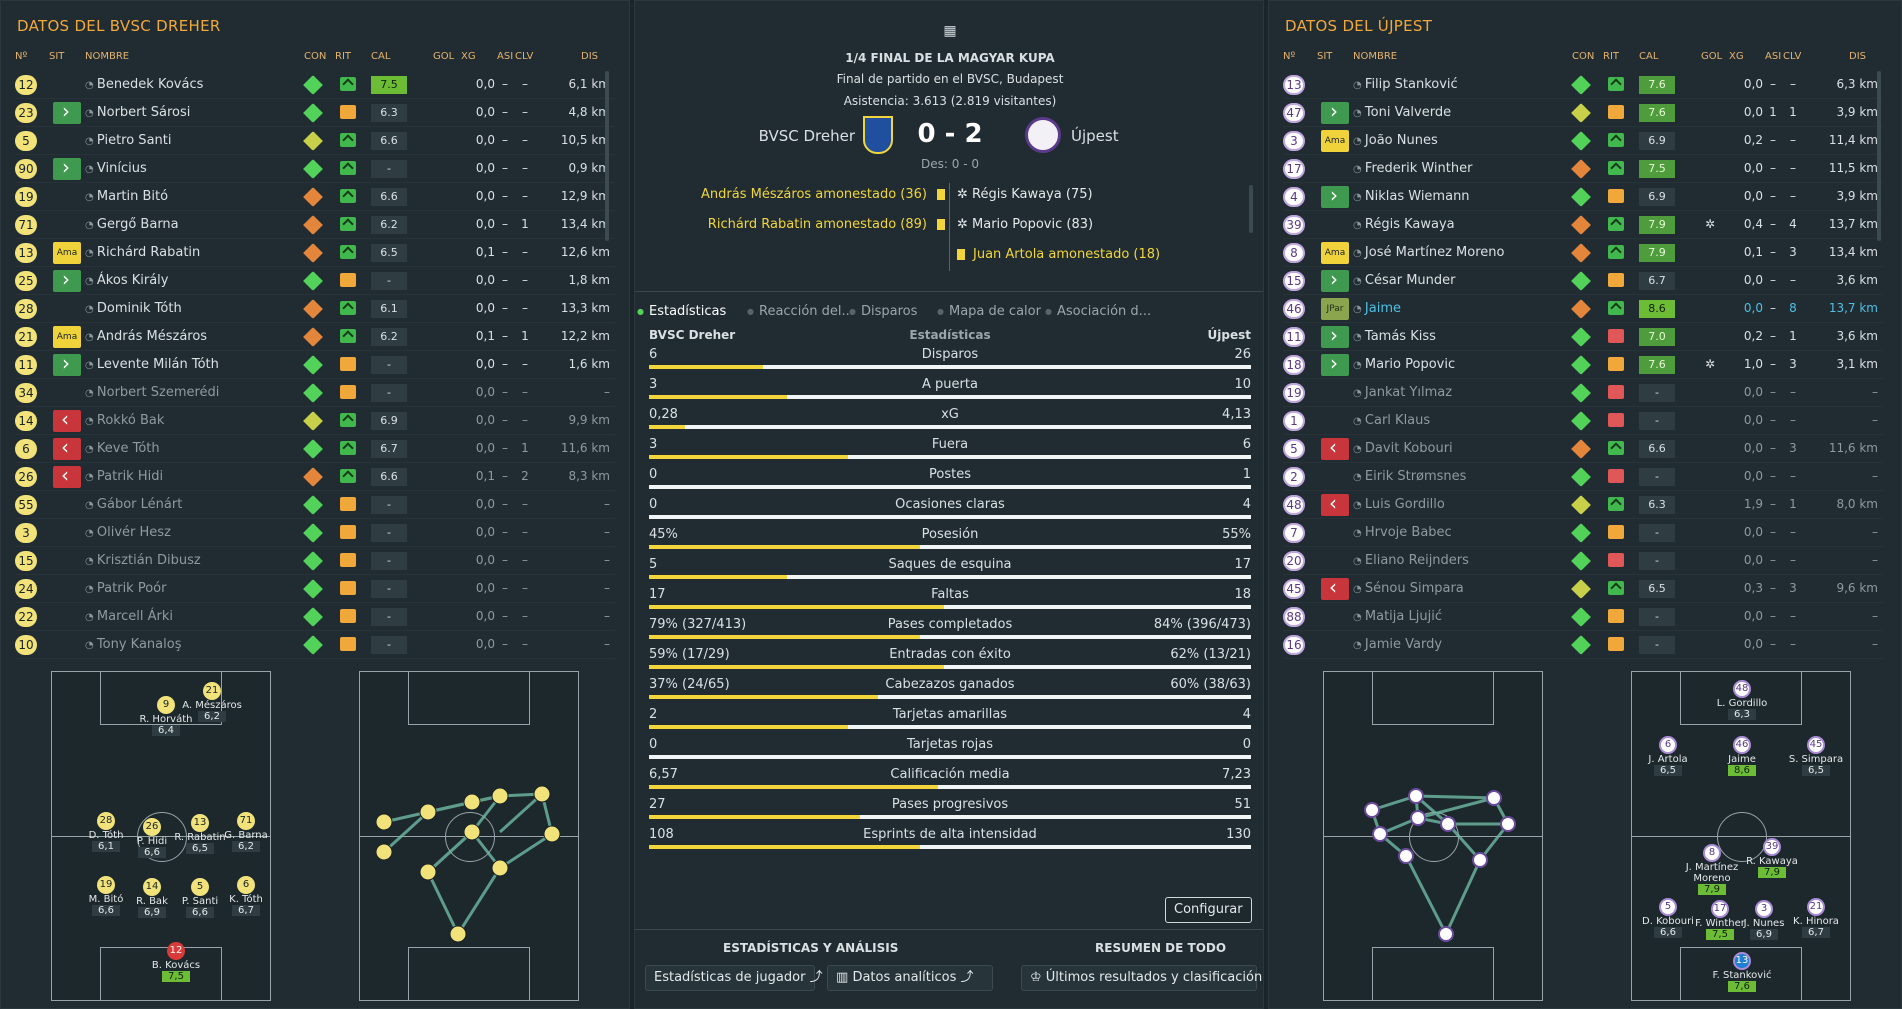  Describe the element at coordinates (468, 56) in the screenshot. I see `column-header: XG` at that location.